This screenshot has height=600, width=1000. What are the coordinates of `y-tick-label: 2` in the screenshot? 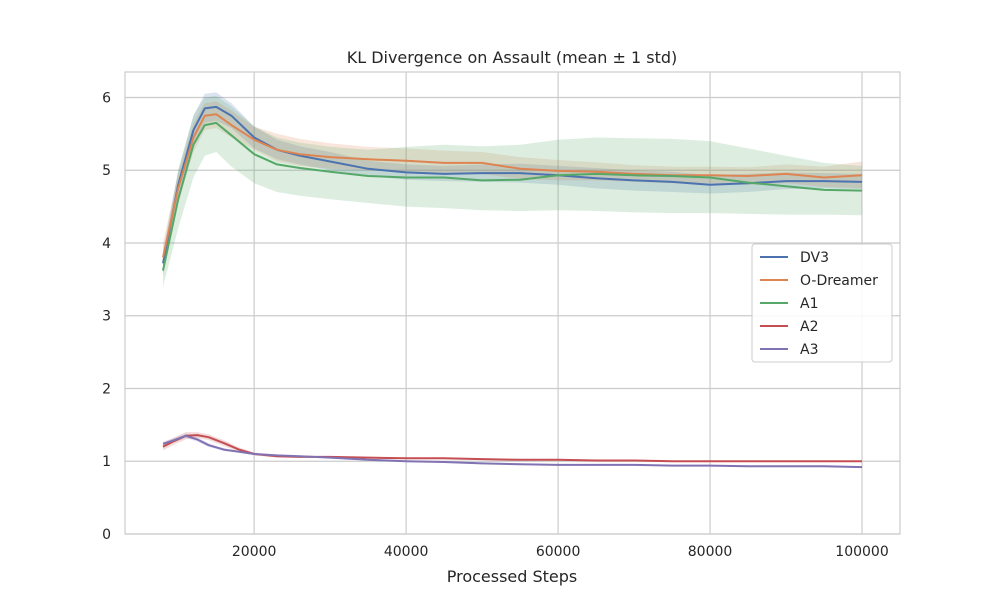 It's located at (106, 389).